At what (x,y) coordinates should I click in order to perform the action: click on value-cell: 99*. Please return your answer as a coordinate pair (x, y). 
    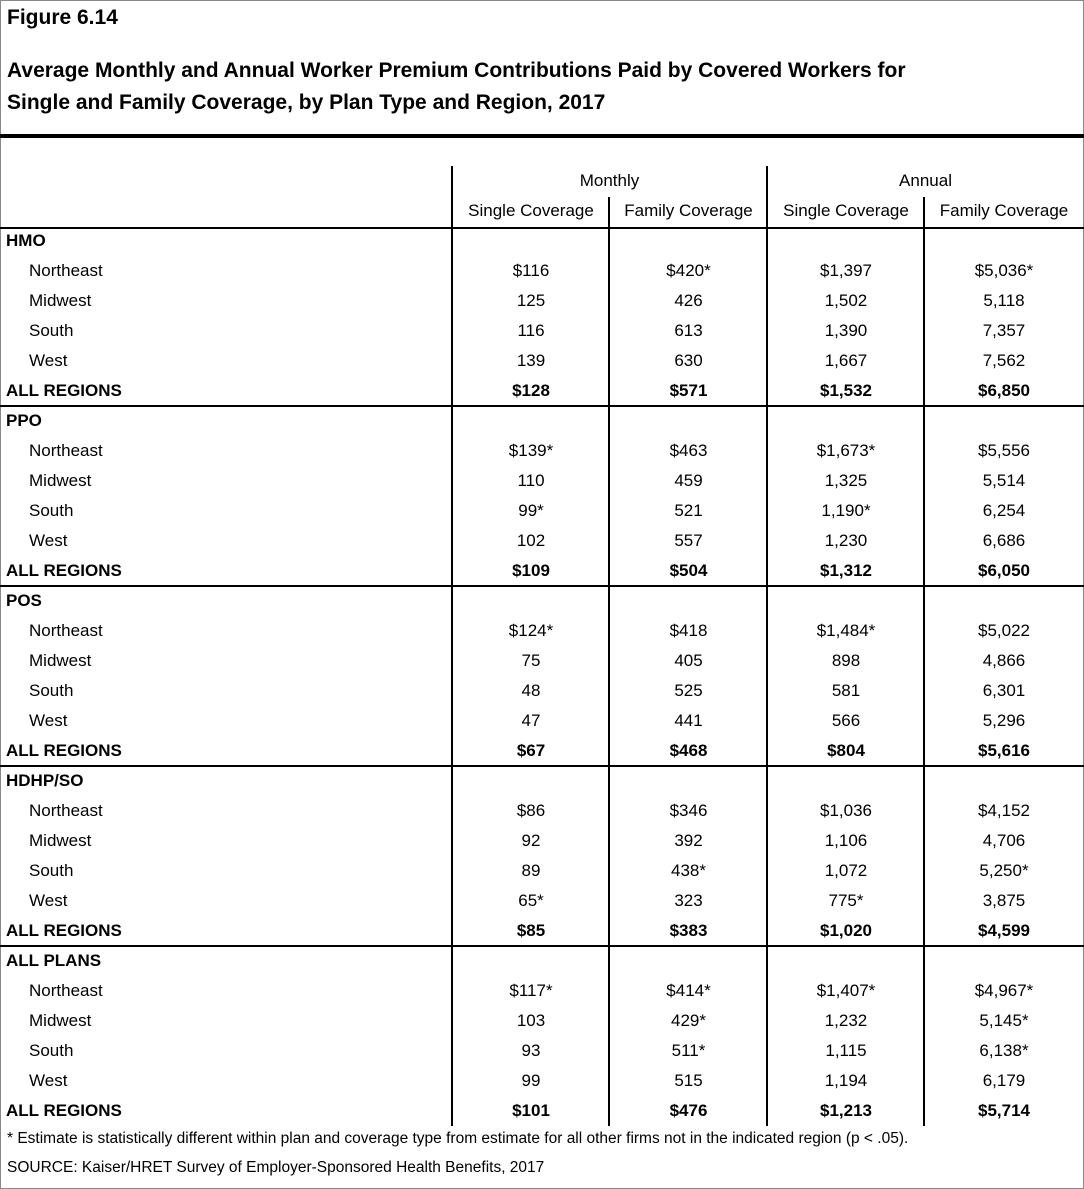
    Looking at the image, I should click on (531, 510).